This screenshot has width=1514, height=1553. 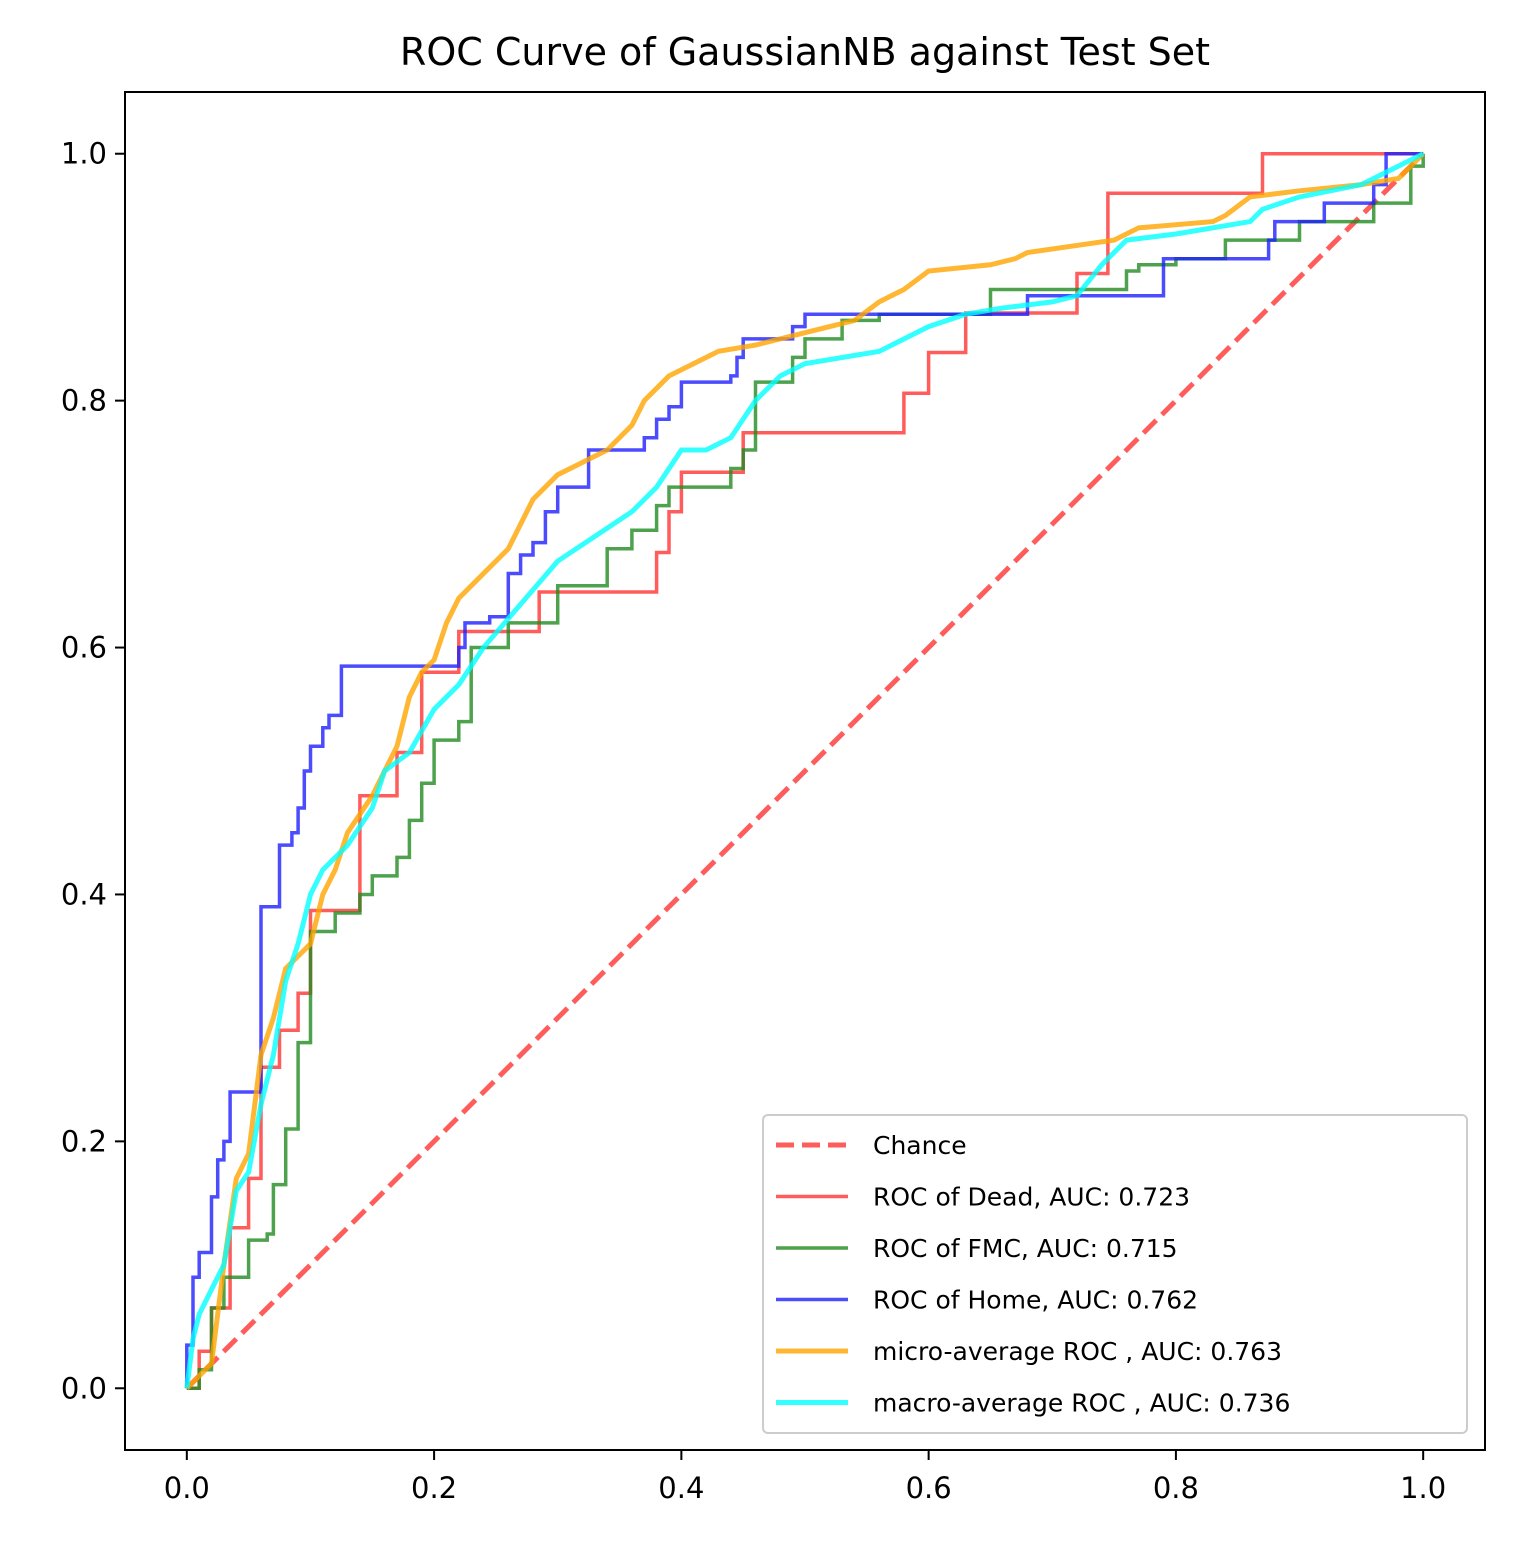 I want to click on y-tick-label: 0.8, so click(x=84, y=401).